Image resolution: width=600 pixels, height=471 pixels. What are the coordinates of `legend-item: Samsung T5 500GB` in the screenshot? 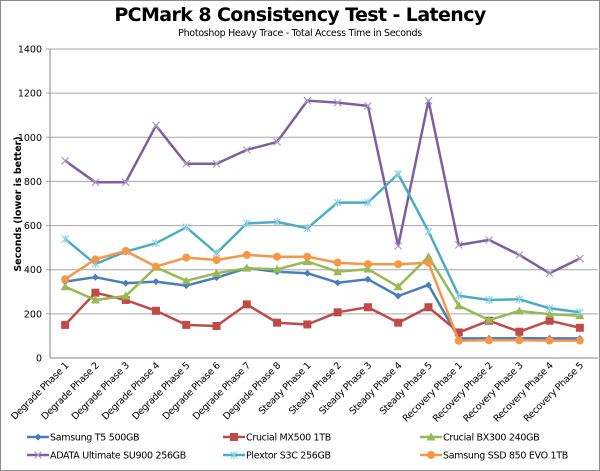 It's located at (83, 438).